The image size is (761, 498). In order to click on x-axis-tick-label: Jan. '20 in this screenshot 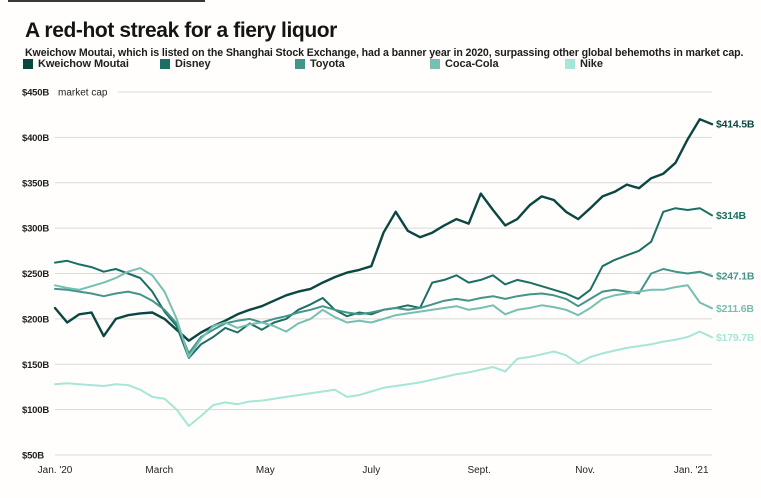, I will do `click(55, 470)`.